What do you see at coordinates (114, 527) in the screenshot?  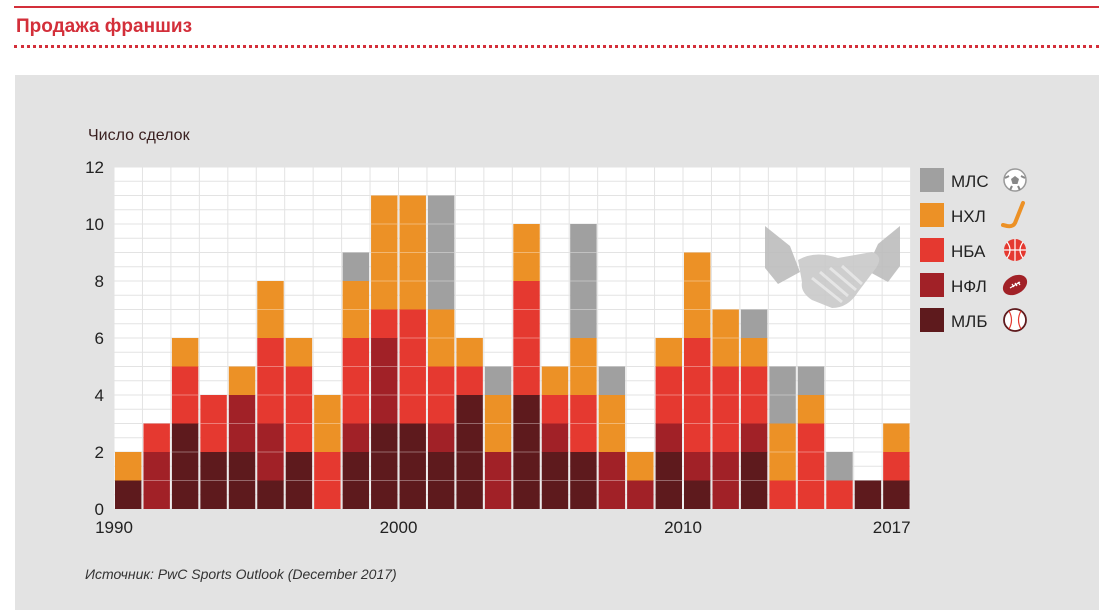 I see `x-tick-label: 1990` at bounding box center [114, 527].